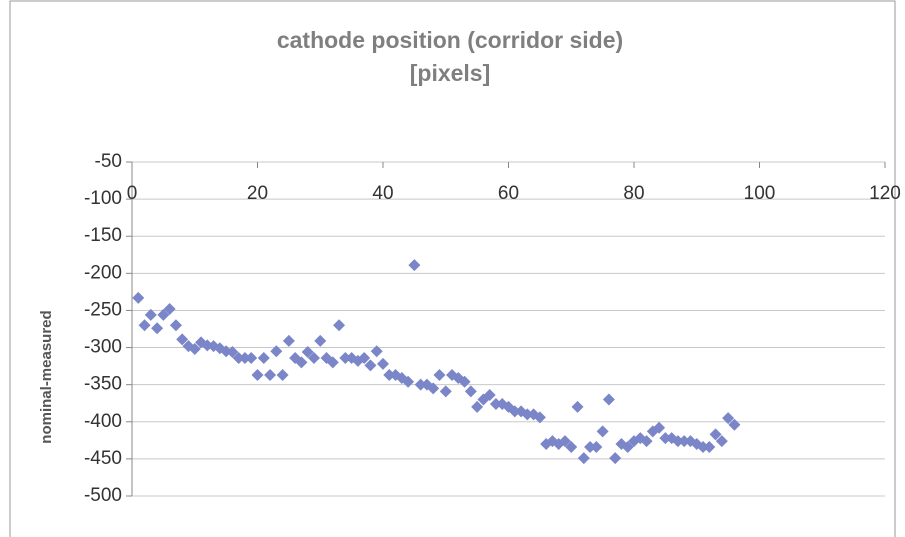 This screenshot has width=905, height=537. Describe the element at coordinates (382, 193) in the screenshot. I see `x-tick-label: 40` at that location.